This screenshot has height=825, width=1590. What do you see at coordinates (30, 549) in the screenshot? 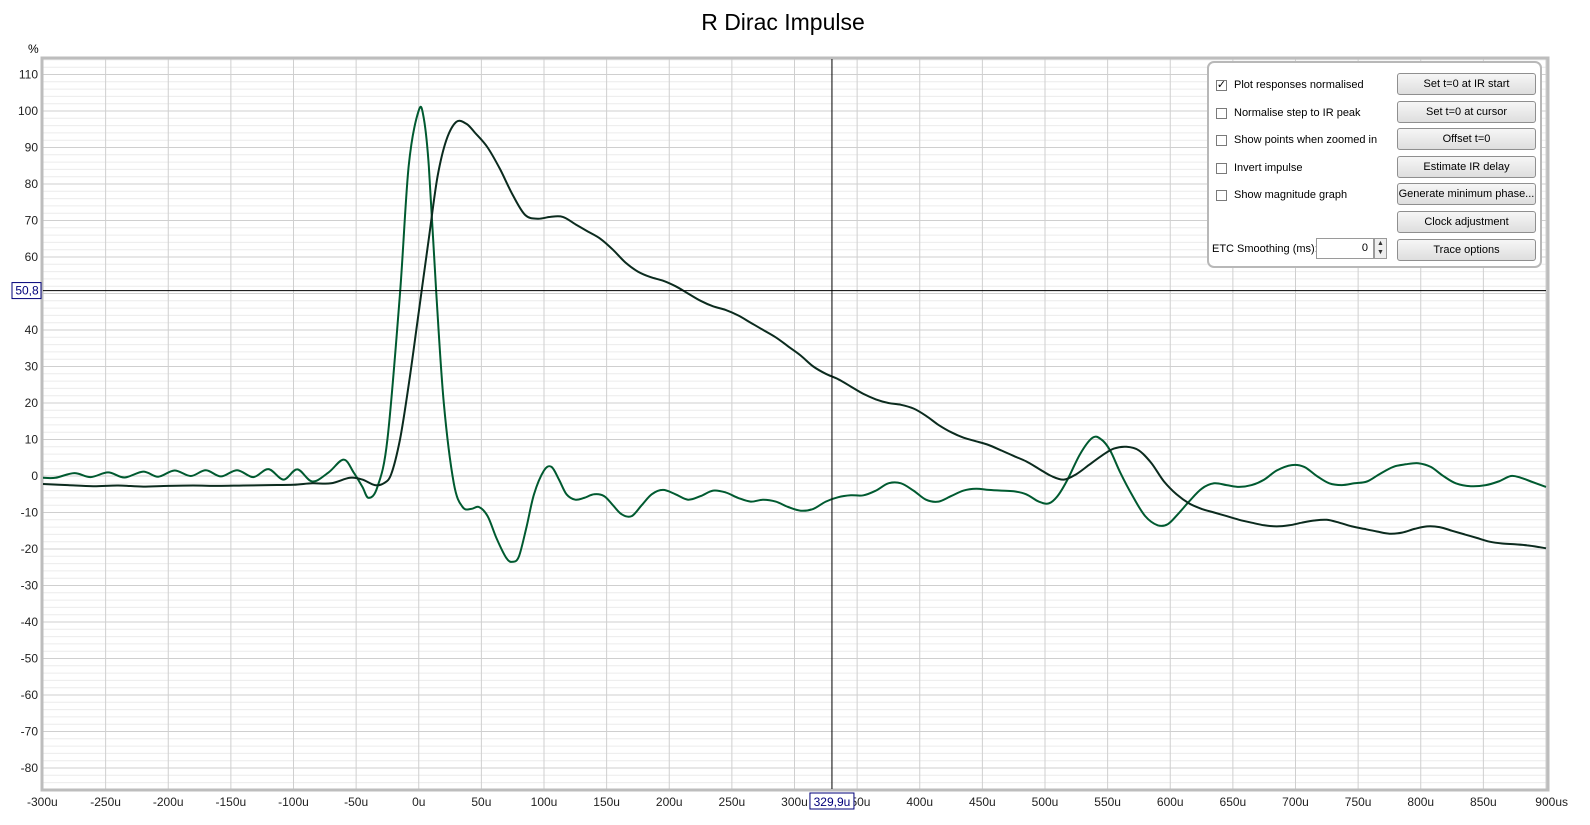
I see `y-tick-label: -20` at bounding box center [30, 549].